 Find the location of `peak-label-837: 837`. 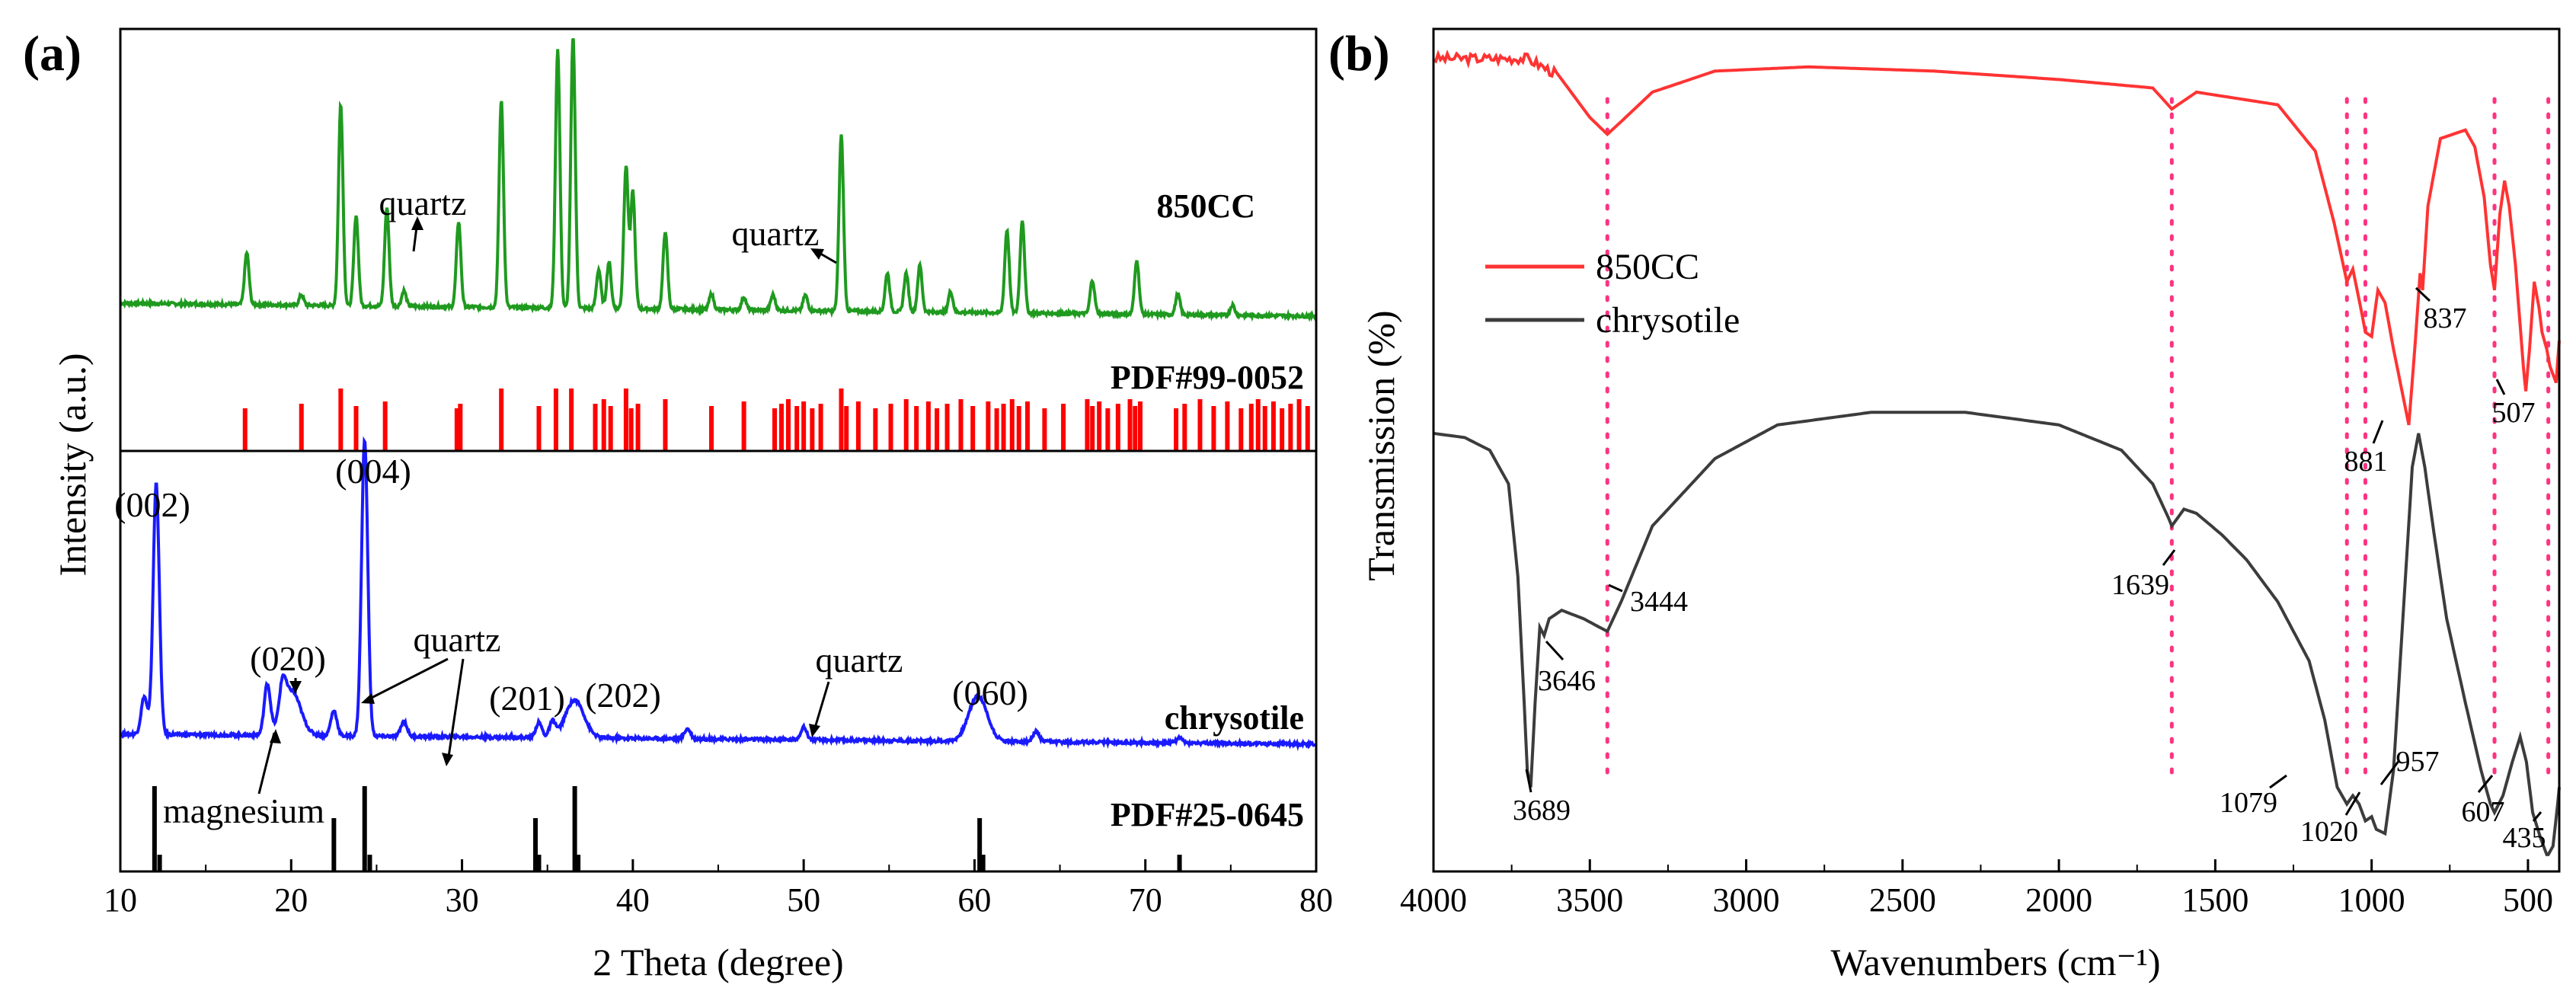

peak-label-837: 837 is located at coordinates (2446, 318).